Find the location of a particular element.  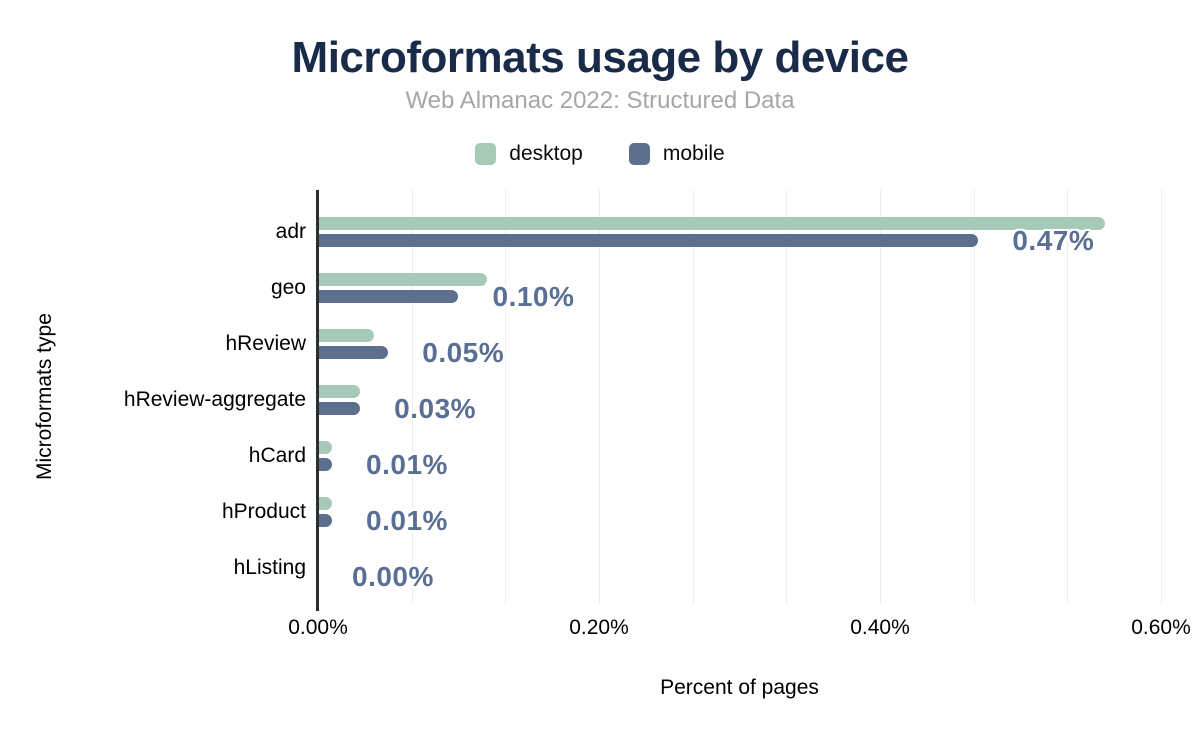

legend-label-mobile: mobile is located at coordinates (693, 153).